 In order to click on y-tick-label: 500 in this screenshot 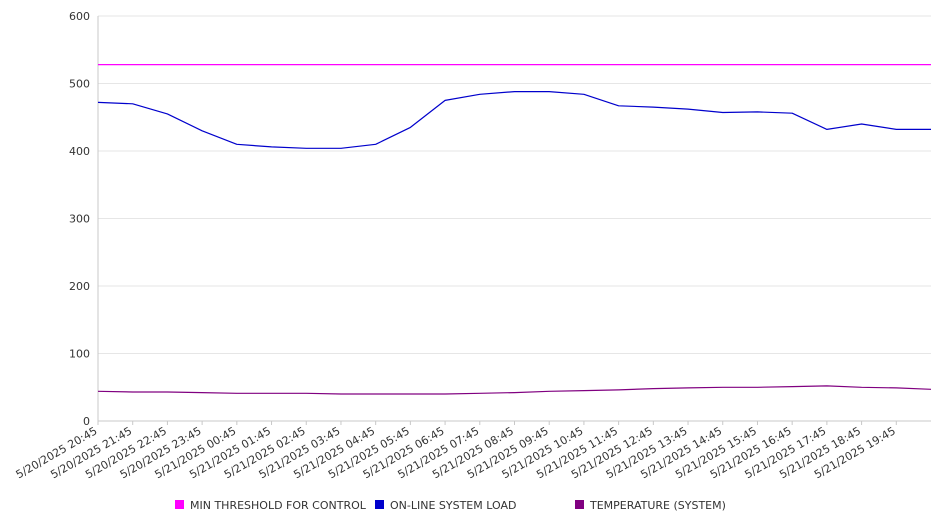, I will do `click(79, 84)`.